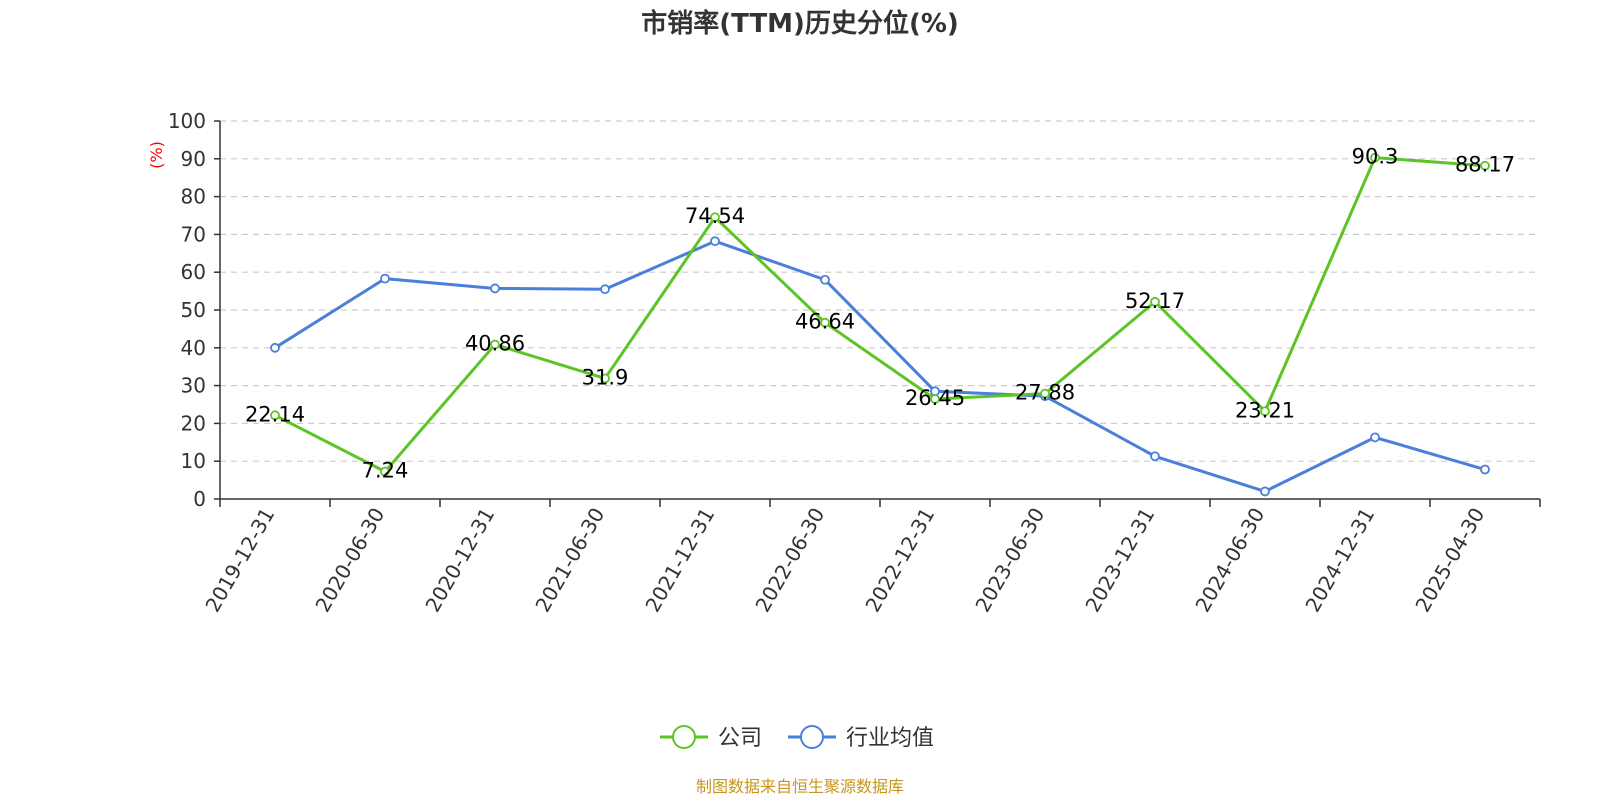  Describe the element at coordinates (800, 786) in the screenshot. I see `source-note: 制图数据来自恒生聚源数据库` at that location.